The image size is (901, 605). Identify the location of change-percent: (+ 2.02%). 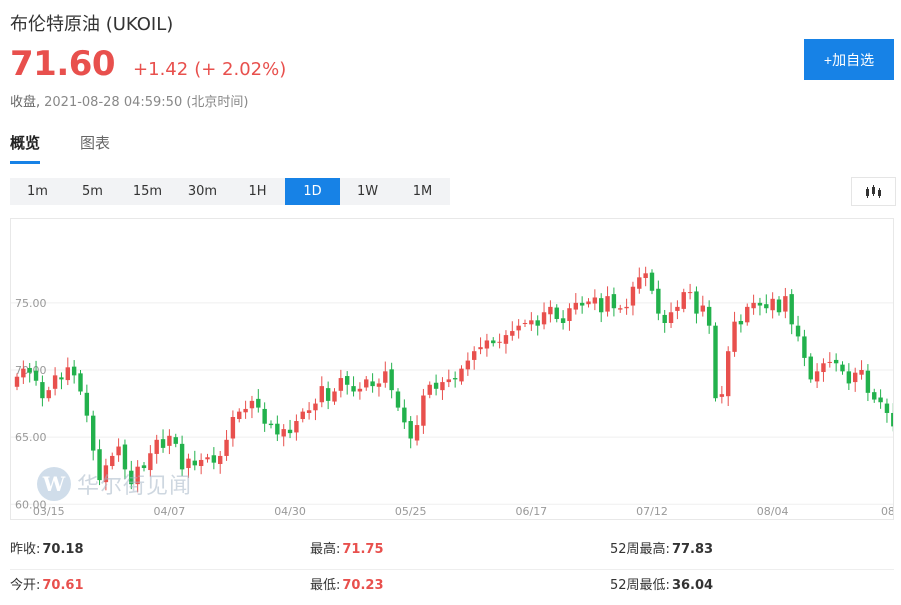
(240, 69).